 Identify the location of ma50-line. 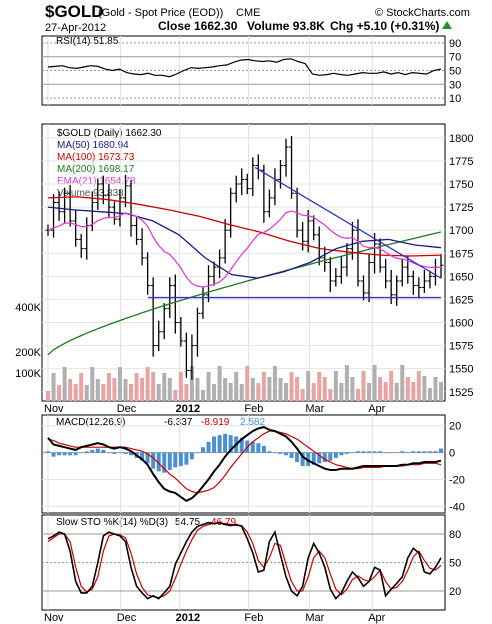
(244, 242).